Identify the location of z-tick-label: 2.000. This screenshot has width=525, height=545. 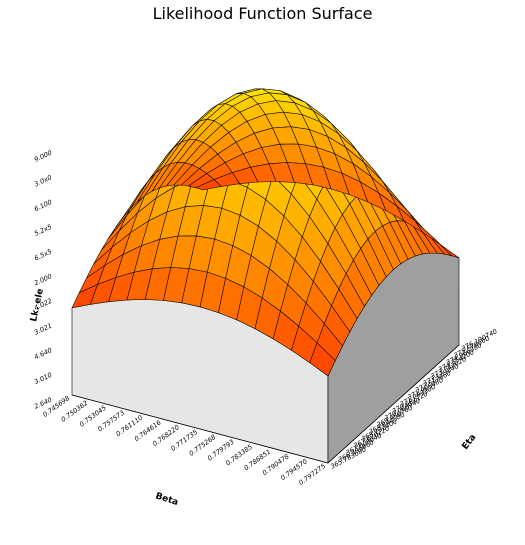
(43, 279).